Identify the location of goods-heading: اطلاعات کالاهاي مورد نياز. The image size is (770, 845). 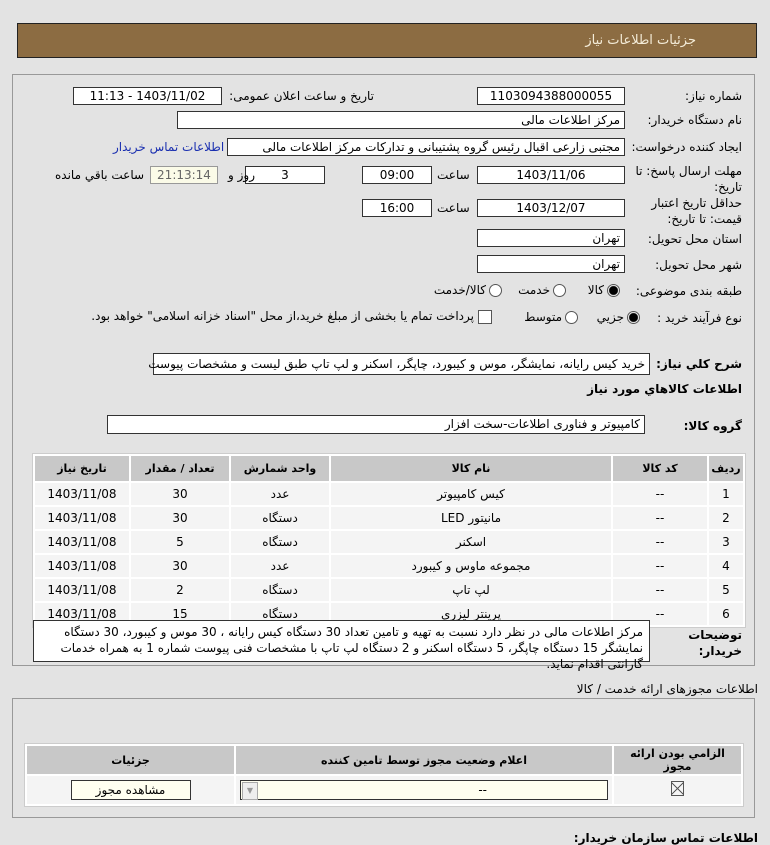
(664, 389).